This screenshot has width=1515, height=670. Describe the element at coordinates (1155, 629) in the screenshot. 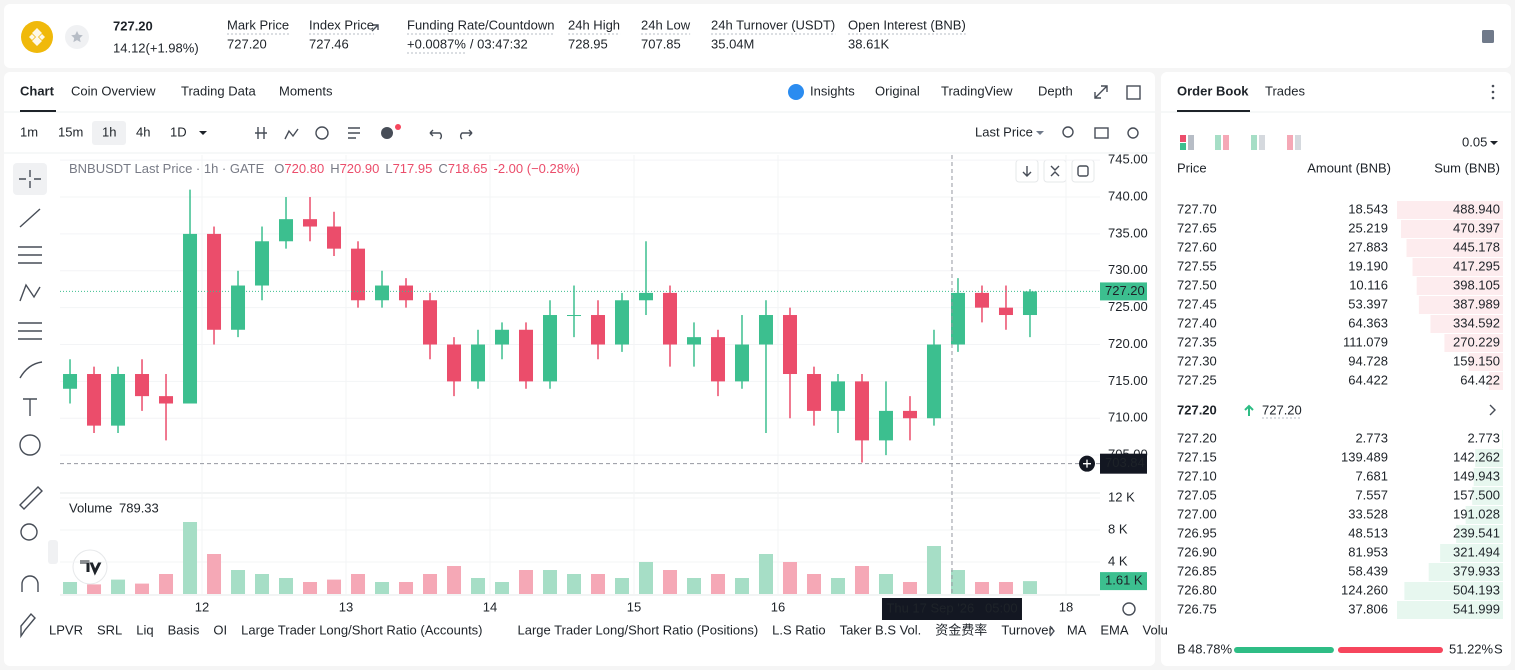

I see `indicator: Volu` at that location.